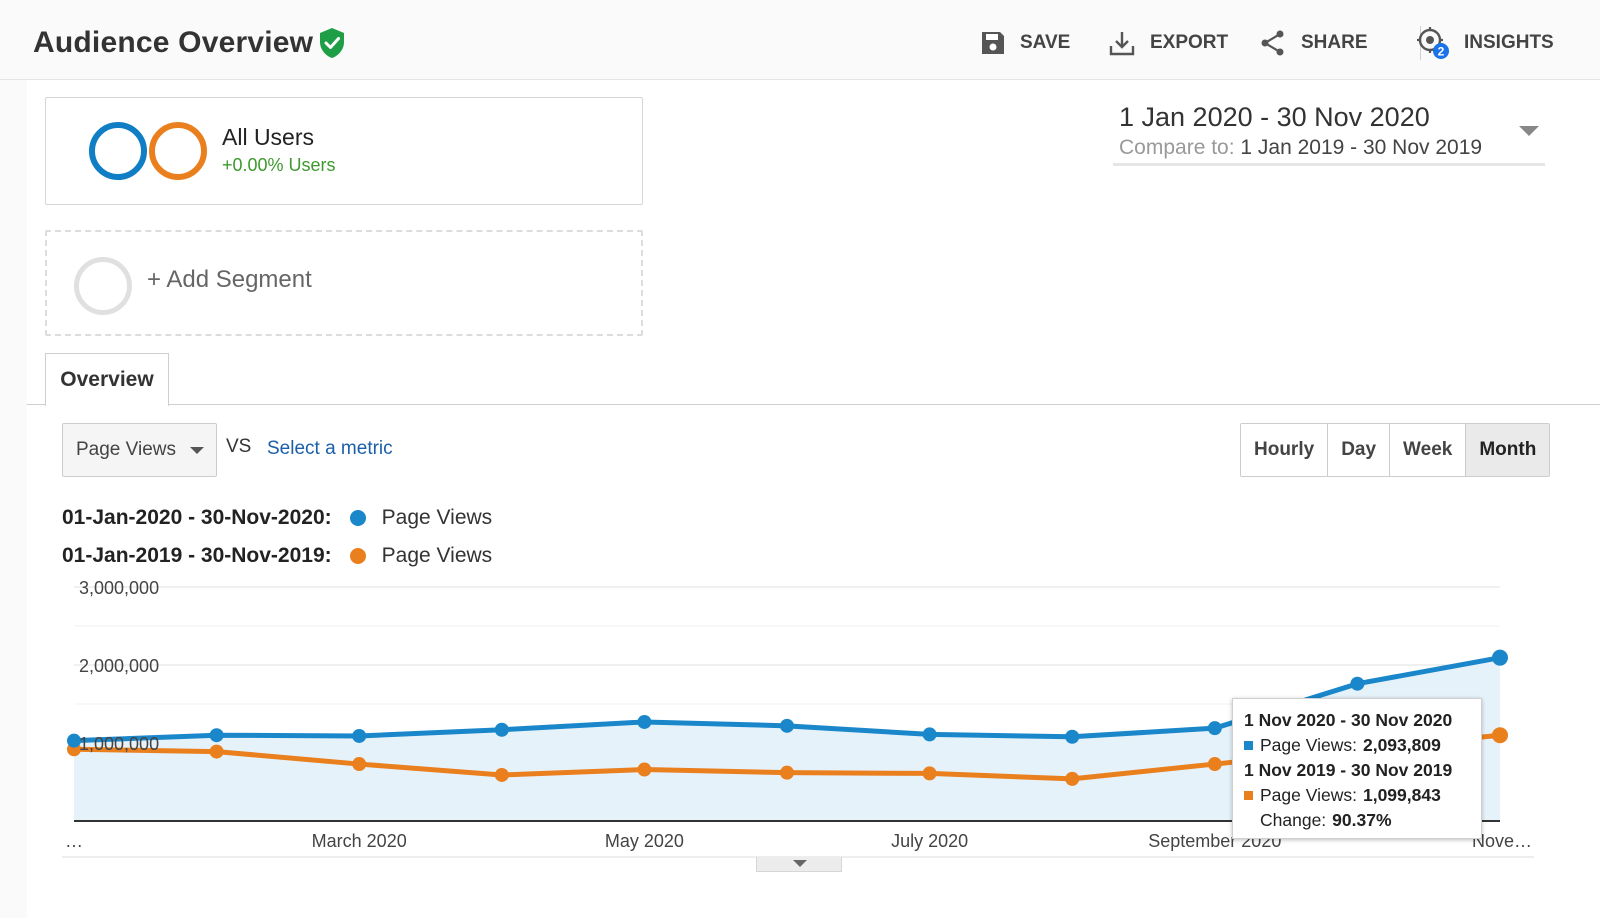 This screenshot has width=1600, height=918. Describe the element at coordinates (1441, 52) in the screenshot. I see `insights-badge-count: 2` at that location.